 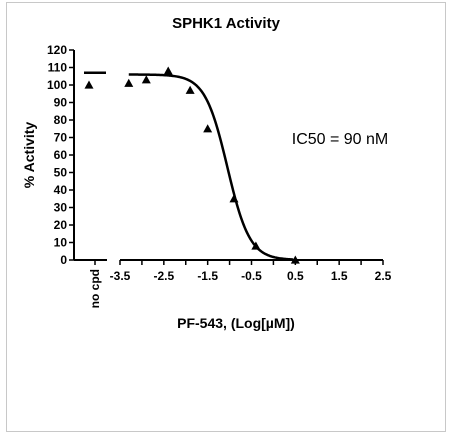 What do you see at coordinates (57, 85) in the screenshot?
I see `y-tick-label: 100` at bounding box center [57, 85].